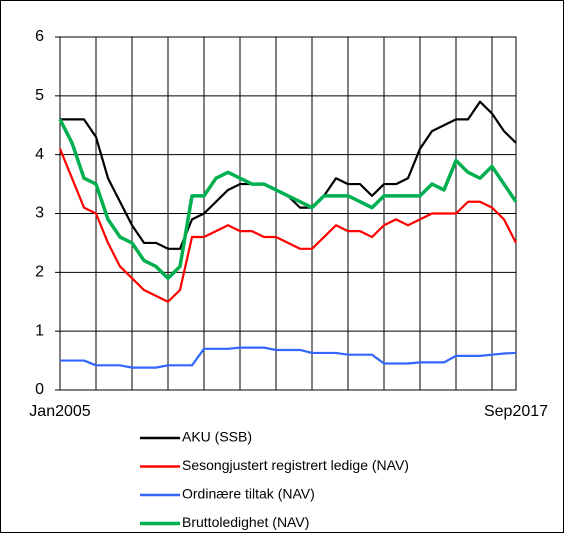 This screenshot has width=565, height=534. I want to click on x-tick-label: Sep2017, so click(516, 411).